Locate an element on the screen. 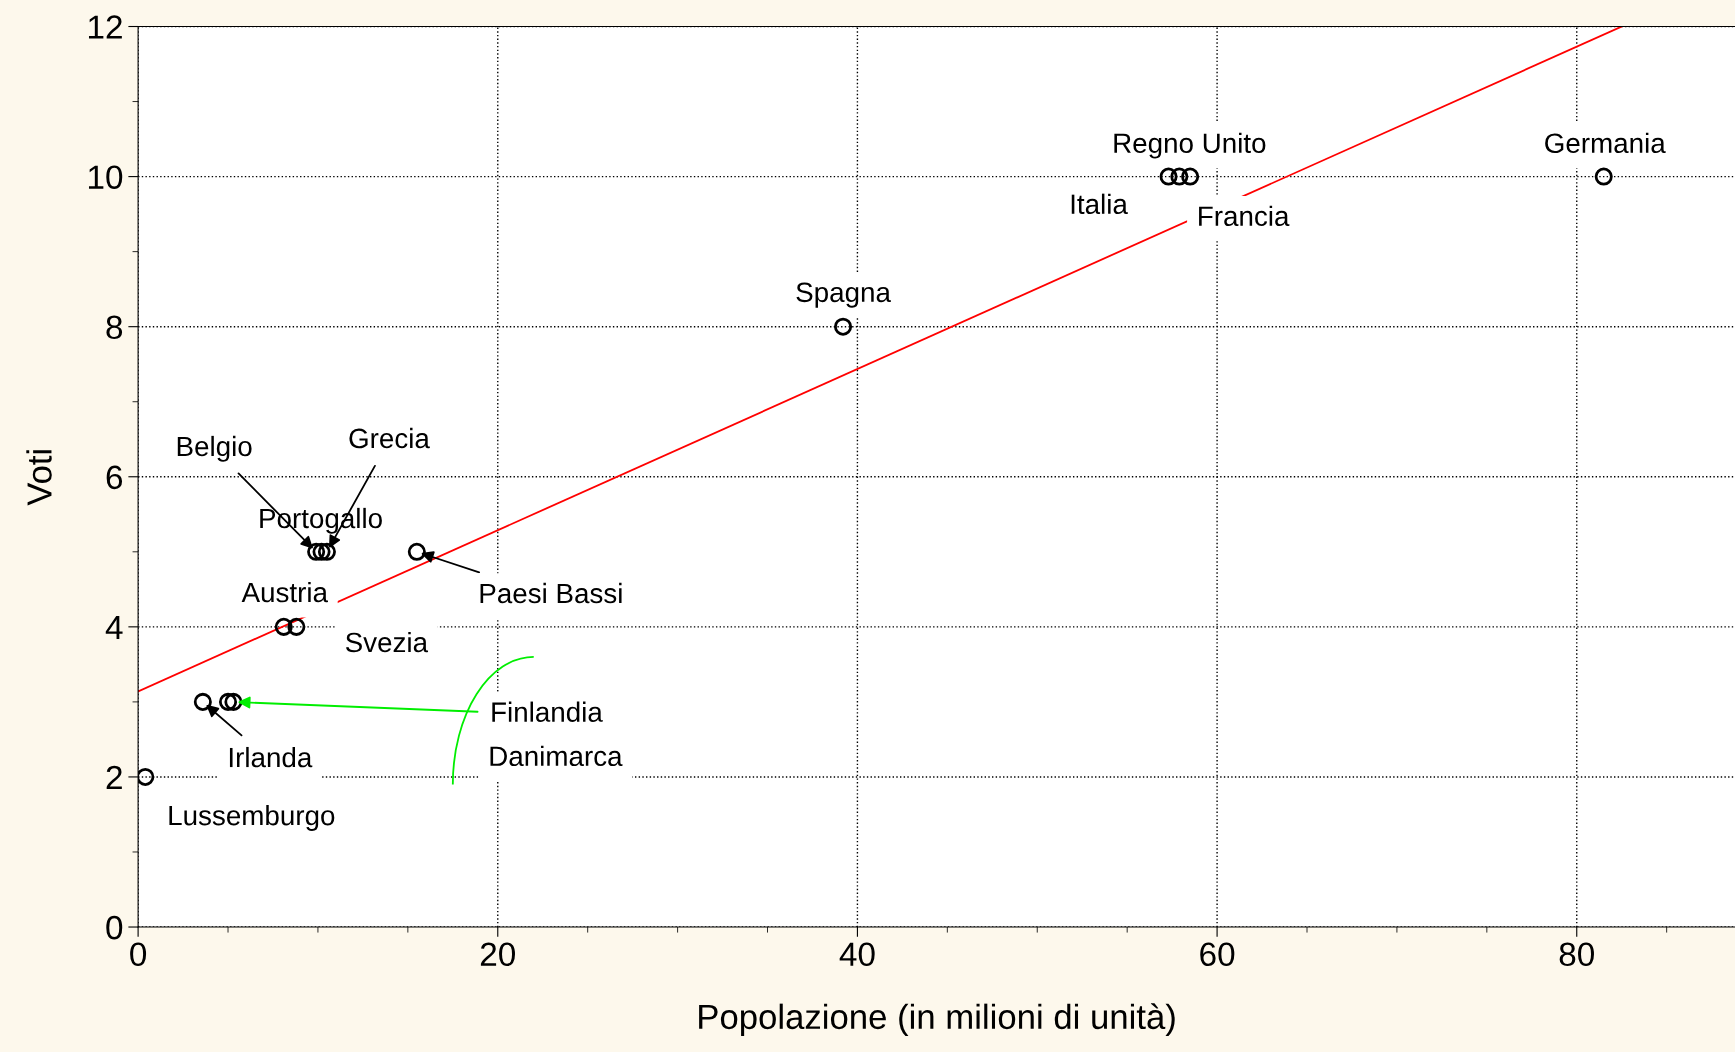  annotation: Lussemburgo is located at coordinates (252, 817).